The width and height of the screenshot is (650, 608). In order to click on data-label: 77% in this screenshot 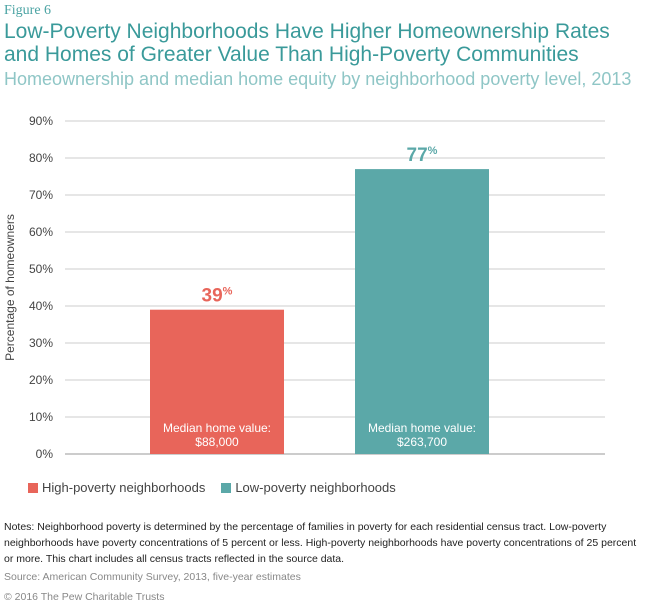, I will do `click(422, 155)`.